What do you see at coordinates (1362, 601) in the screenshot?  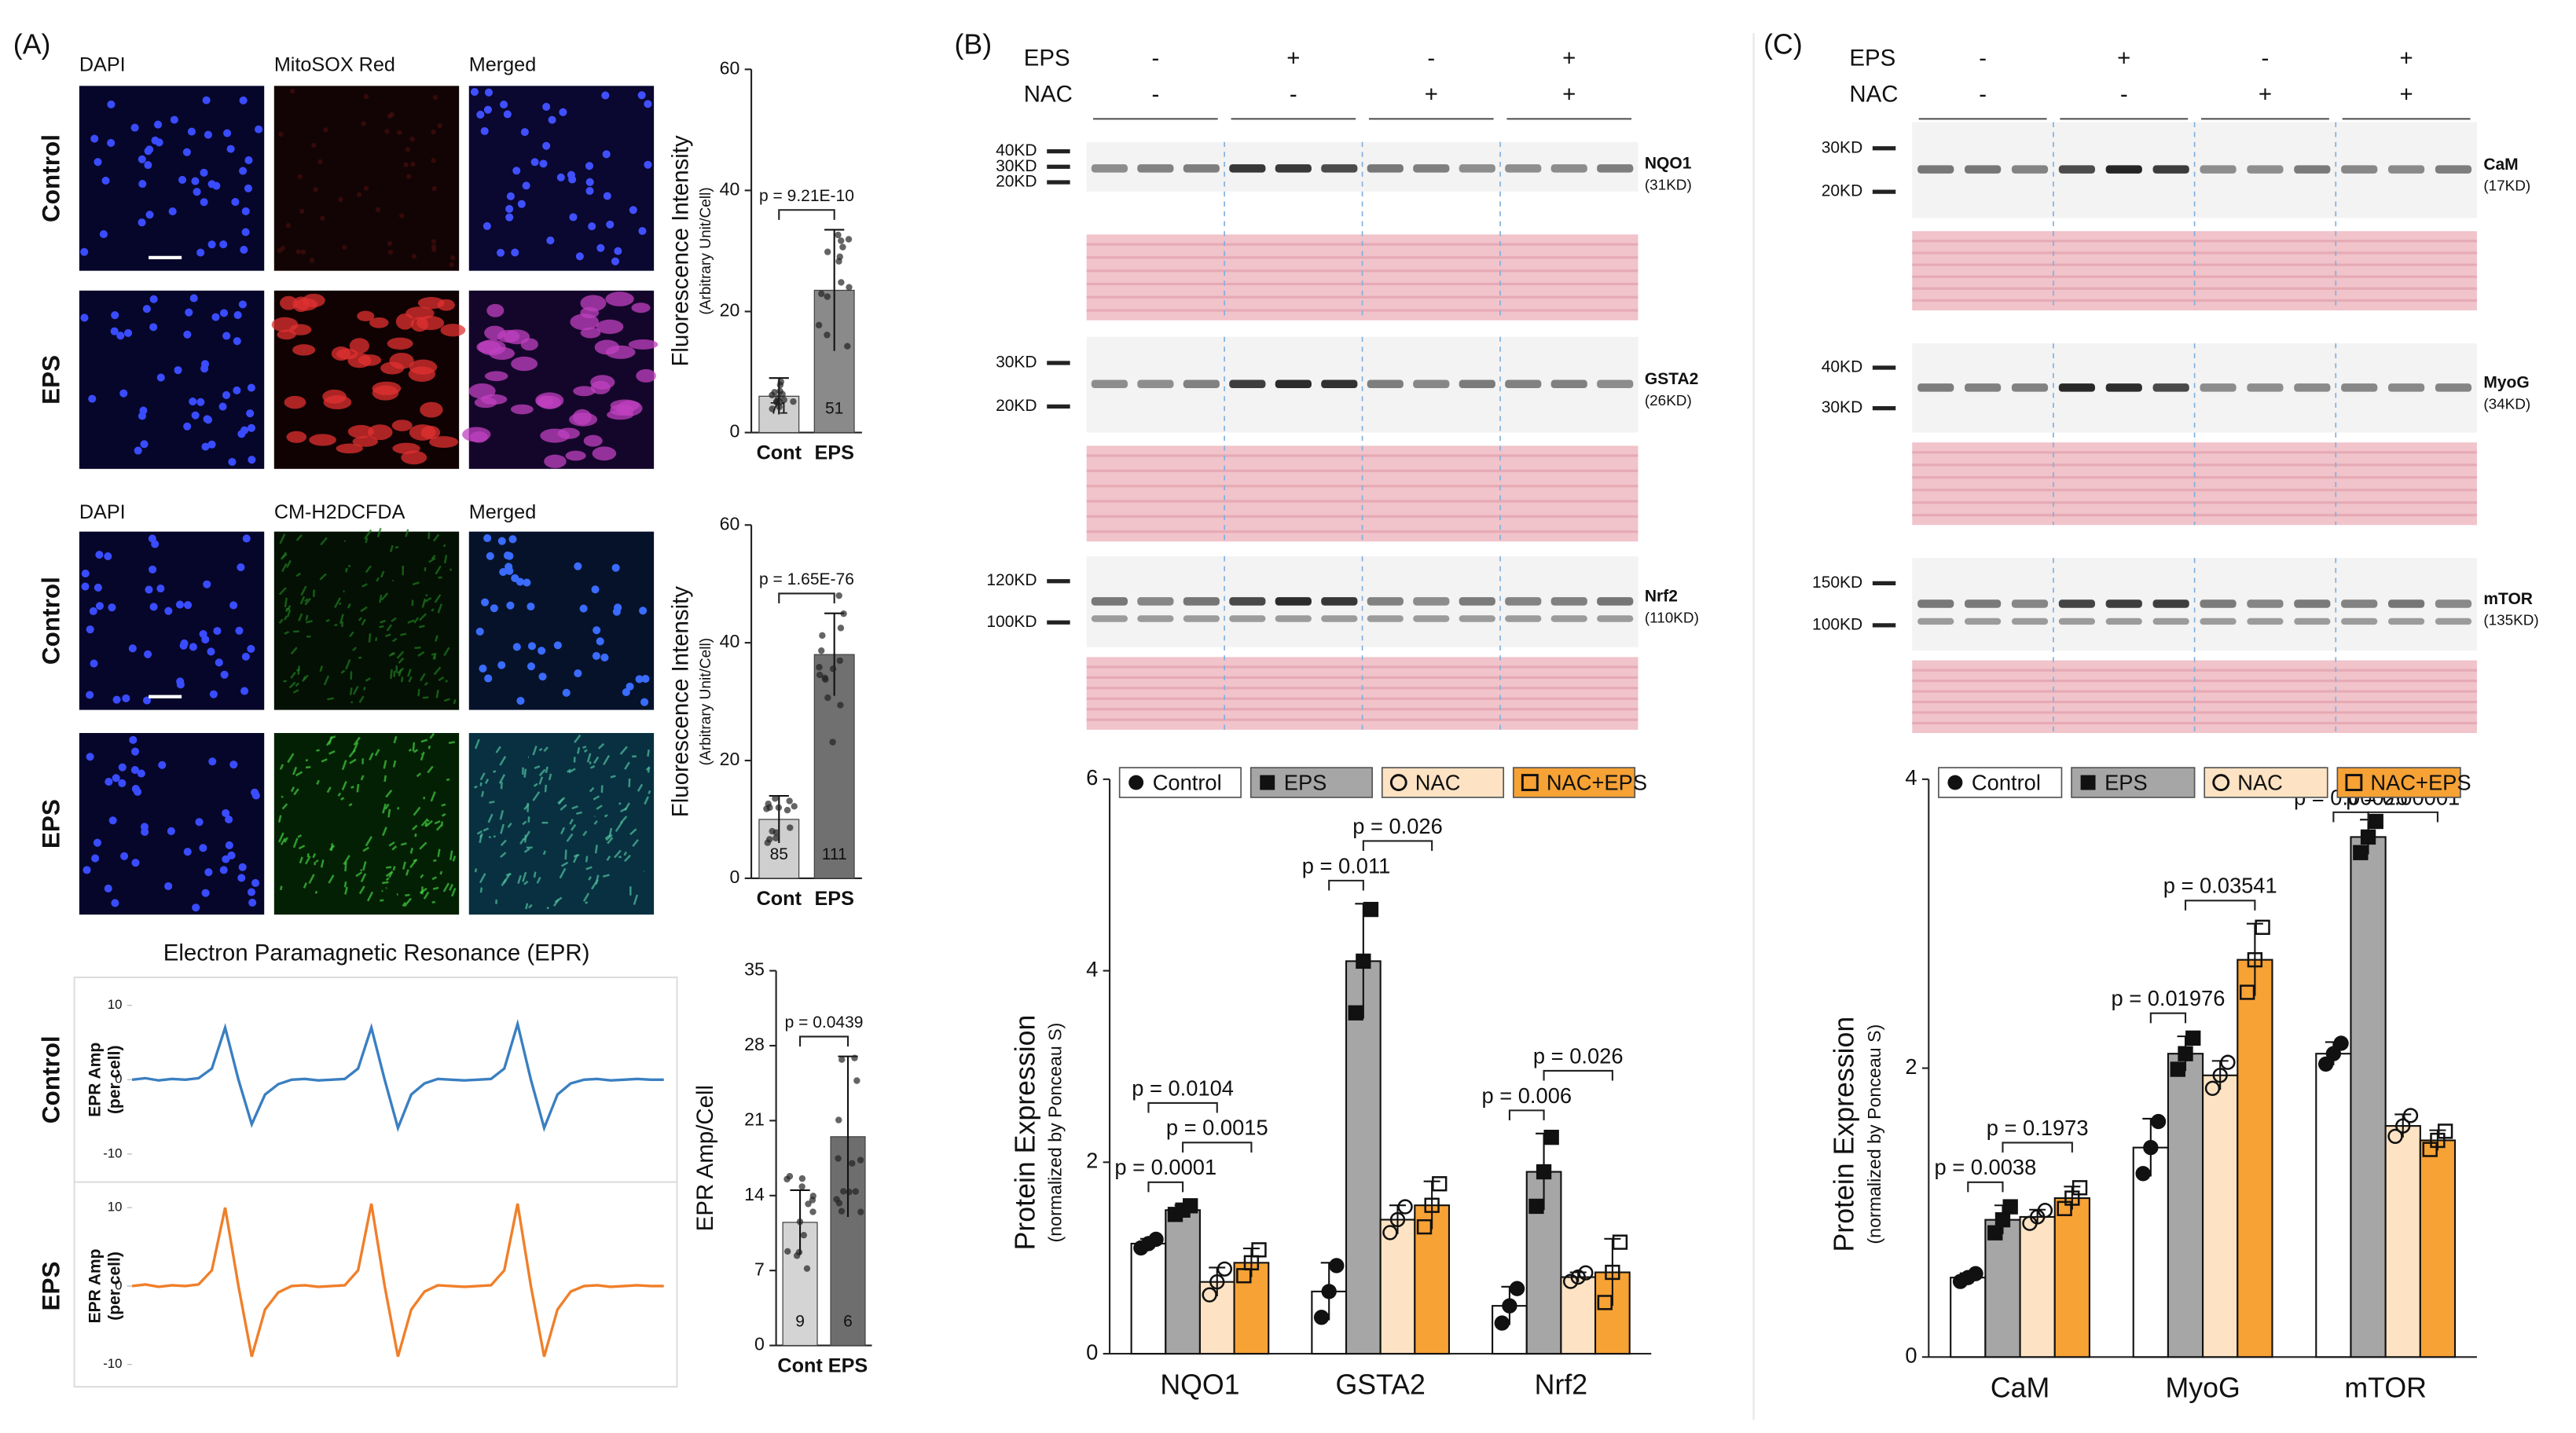 I see `blot-membrane` at bounding box center [1362, 601].